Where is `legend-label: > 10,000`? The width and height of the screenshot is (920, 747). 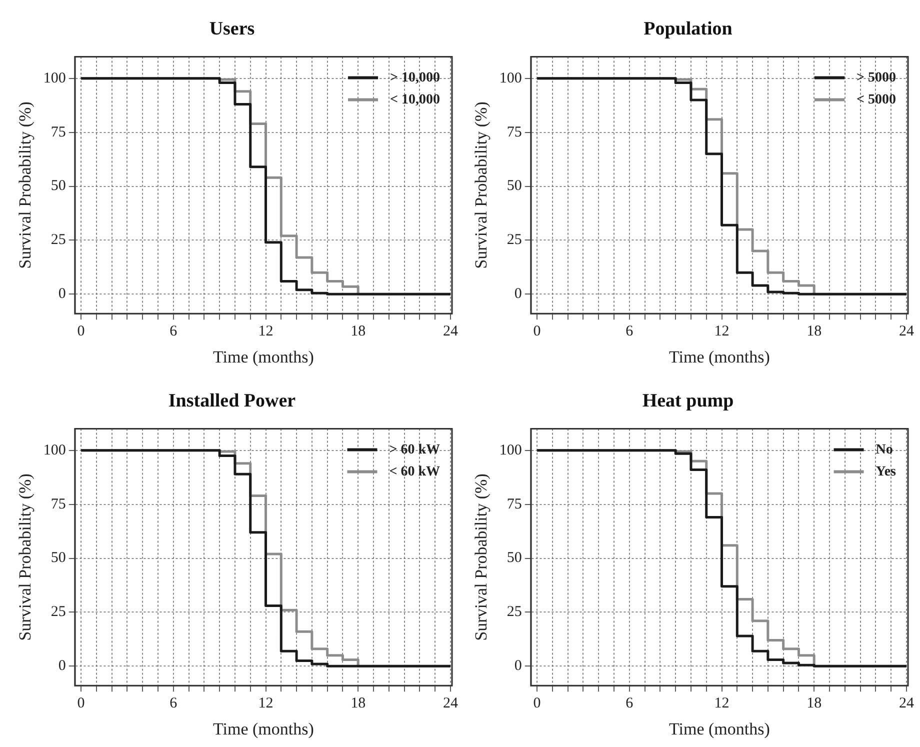 legend-label: > 10,000 is located at coordinates (415, 78).